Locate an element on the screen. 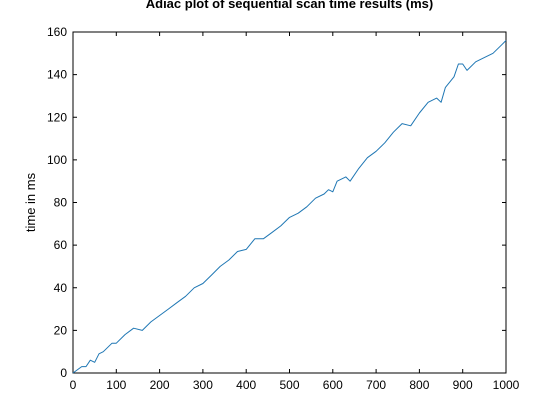 Image resolution: width=560 pixels, height=420 pixels. y-tick-label: 60 is located at coordinates (61, 245).